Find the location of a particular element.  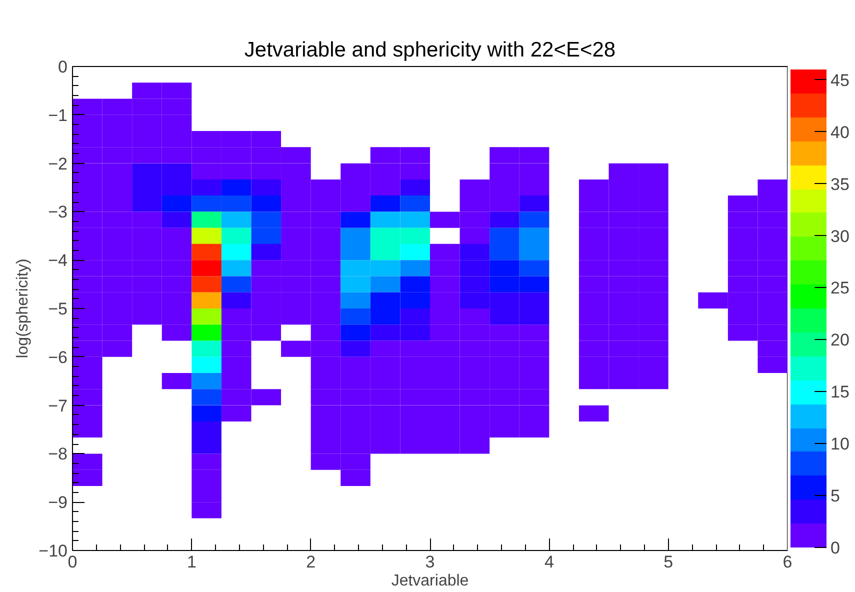

y-tick-label: −7 is located at coordinates (58, 406).